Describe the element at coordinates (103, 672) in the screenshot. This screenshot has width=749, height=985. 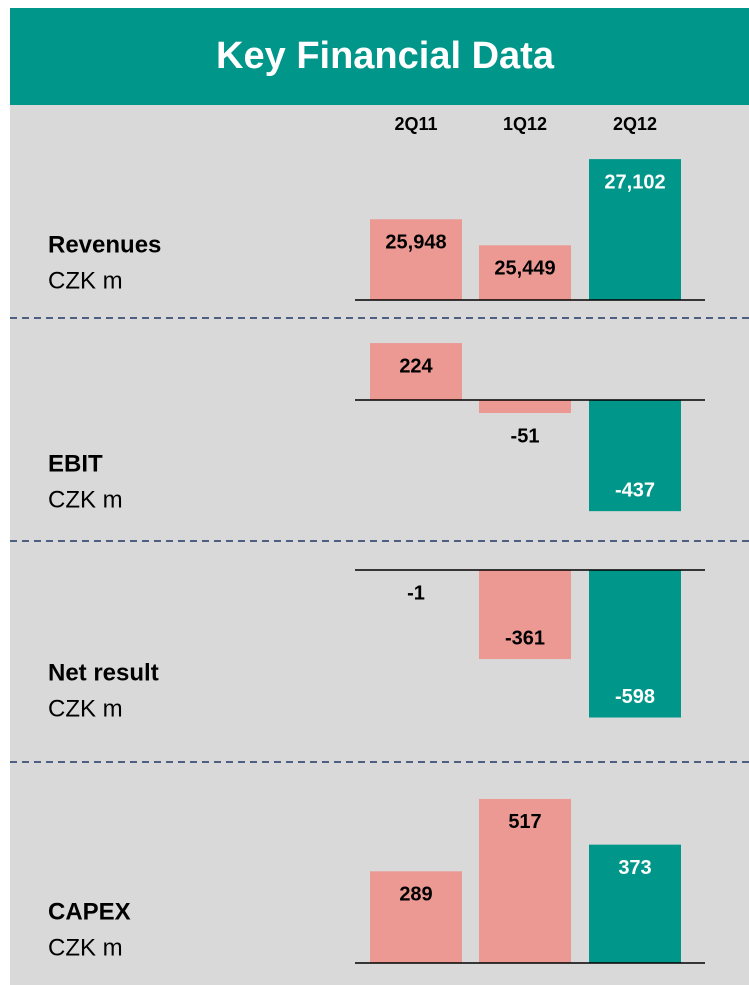
I see `row-title: Net result` at that location.